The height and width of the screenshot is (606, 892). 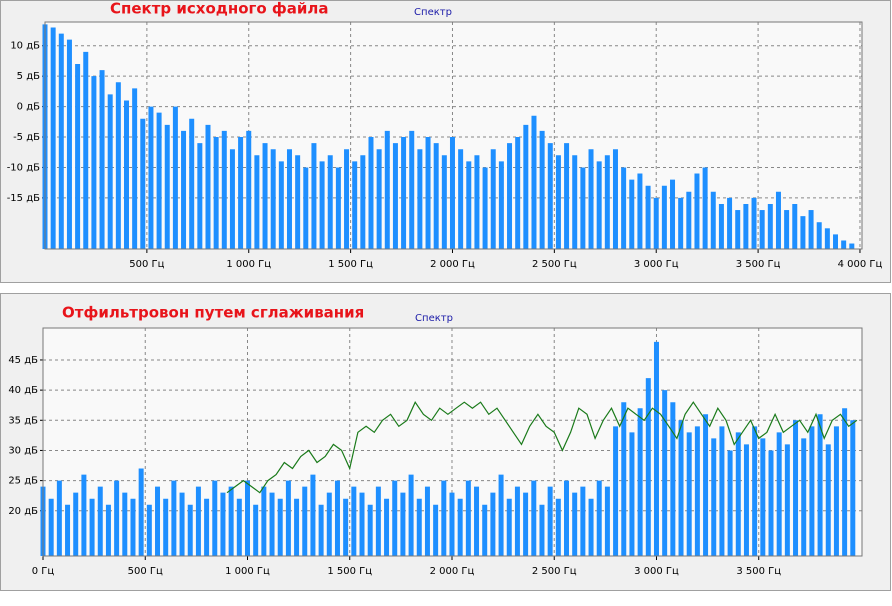 I want to click on y-tick-label: 10 дБ, so click(x=25, y=46).